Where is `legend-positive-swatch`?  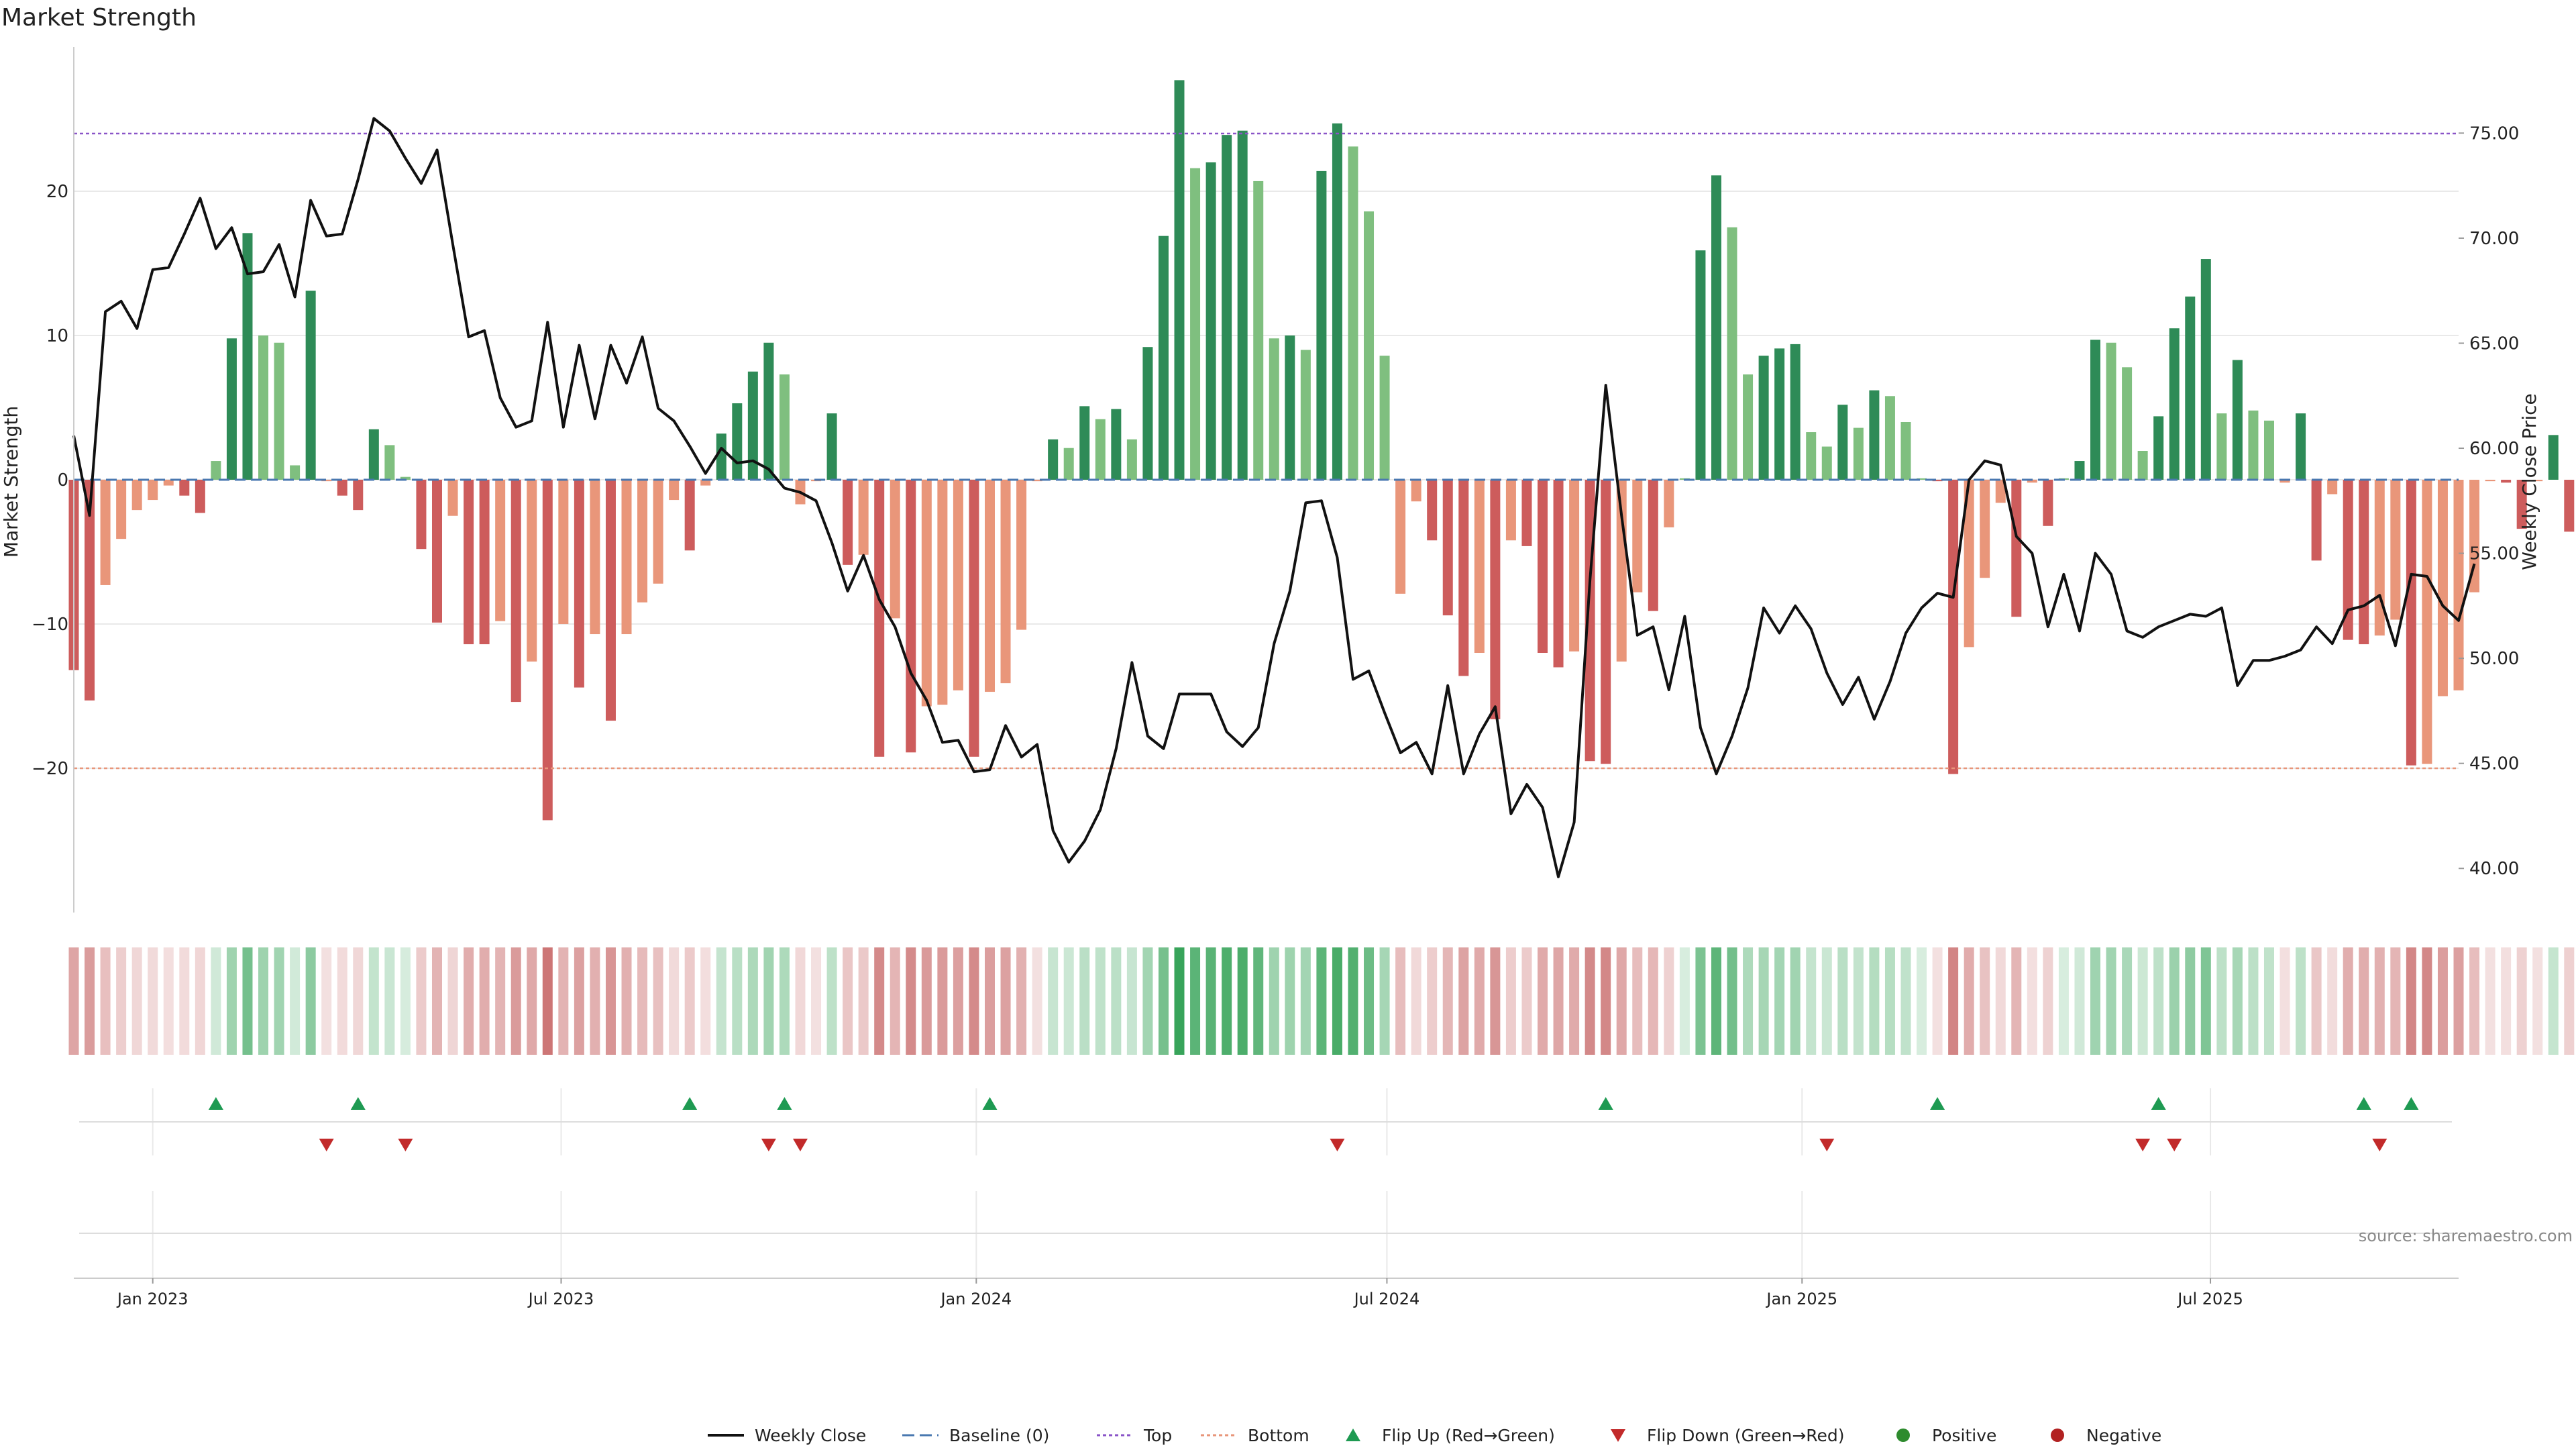 legend-positive-swatch is located at coordinates (1903, 1436).